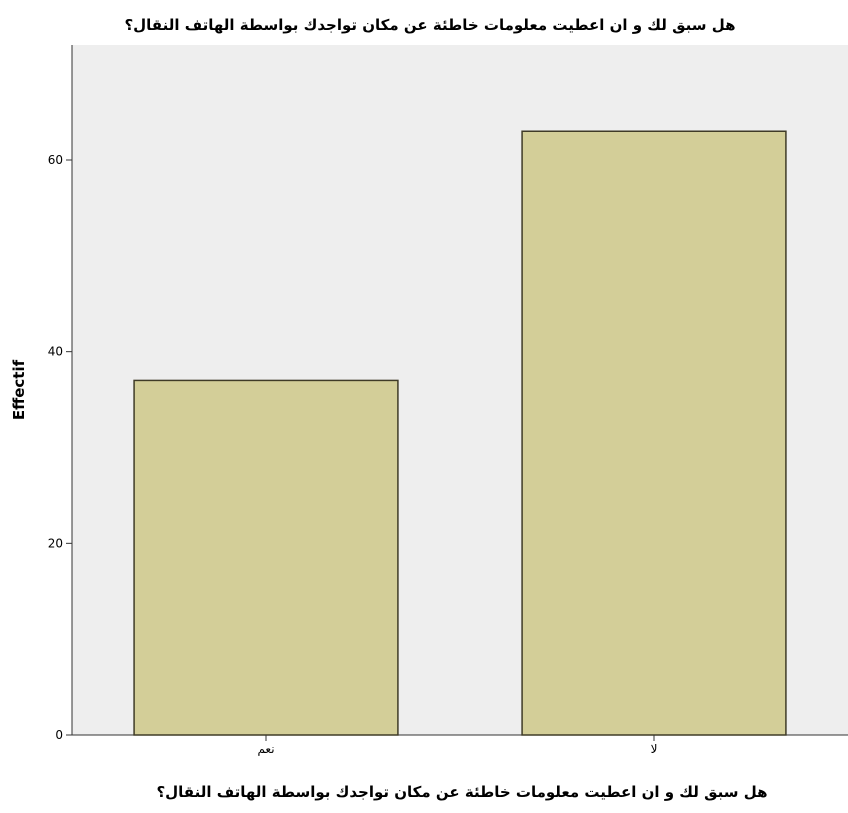 The width and height of the screenshot is (848, 813). Describe the element at coordinates (55, 543) in the screenshot. I see `y-tick-label: 20` at that location.